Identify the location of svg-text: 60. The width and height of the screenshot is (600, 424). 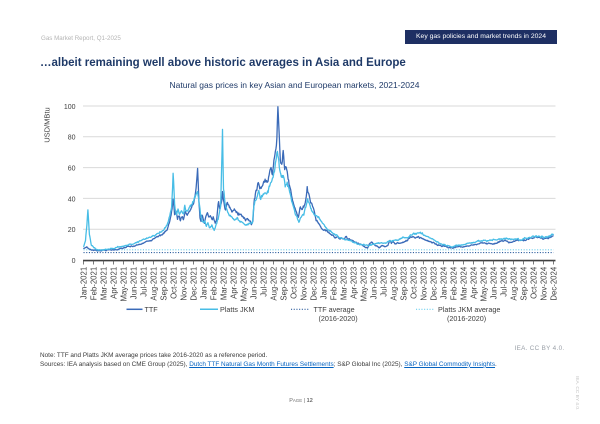
(72, 169).